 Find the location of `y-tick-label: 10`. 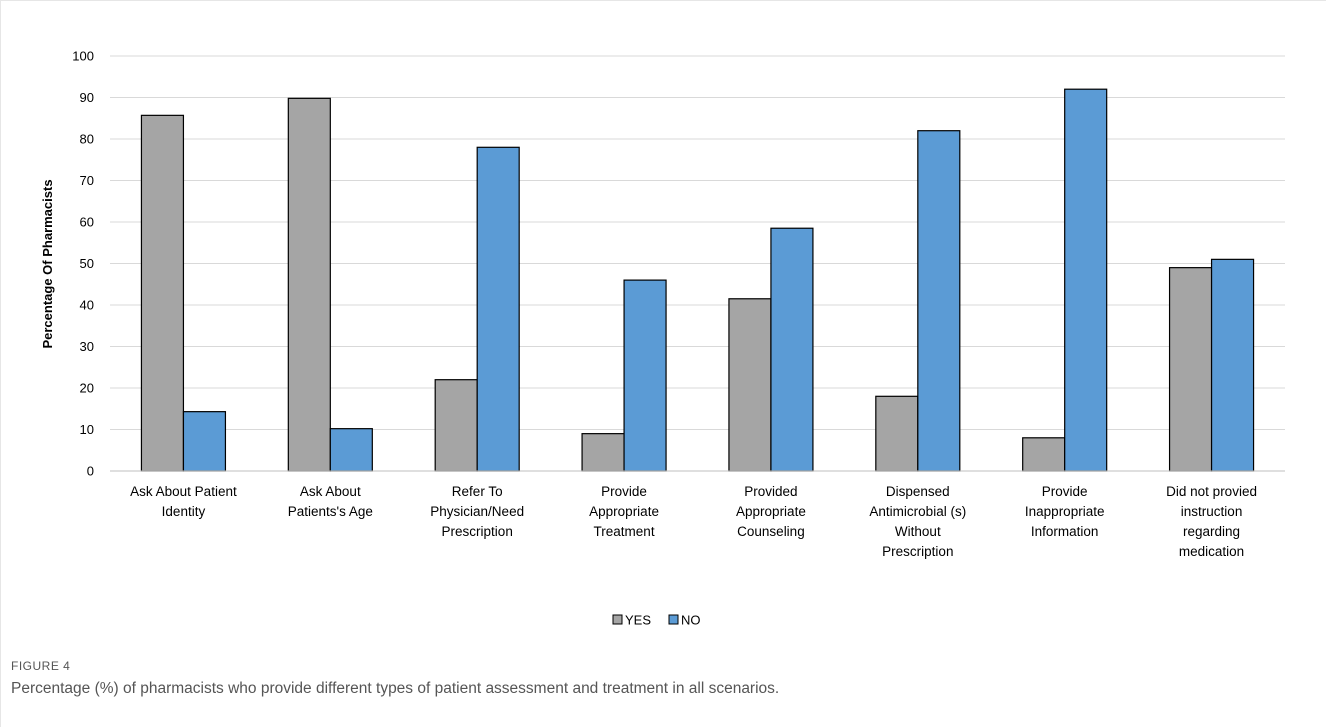

y-tick-label: 10 is located at coordinates (87, 429).